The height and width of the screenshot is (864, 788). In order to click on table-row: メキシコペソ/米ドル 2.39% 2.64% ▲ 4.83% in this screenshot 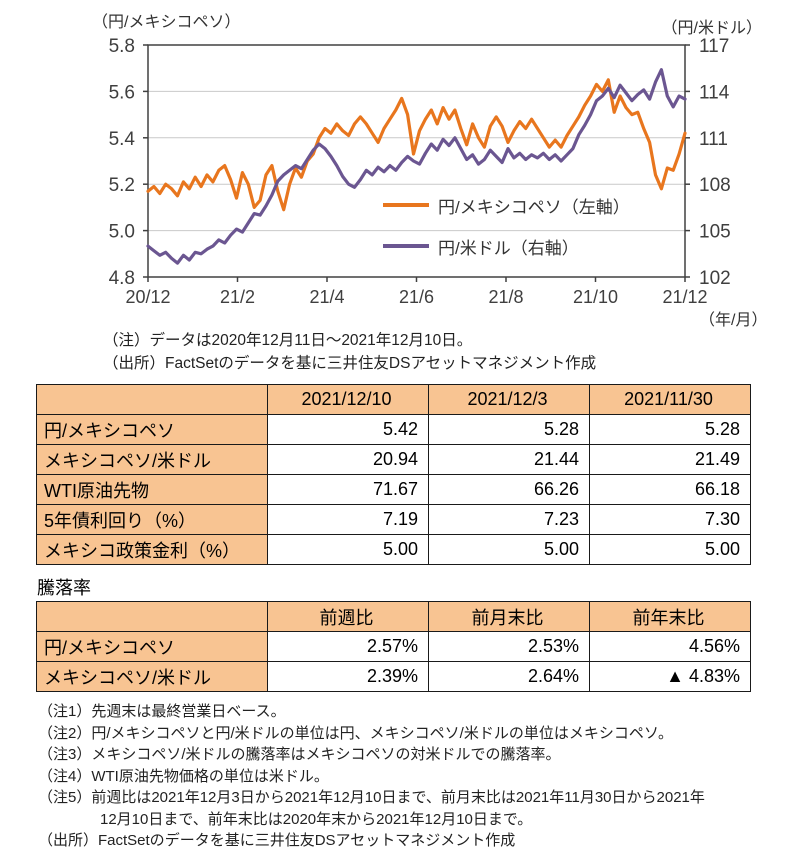, I will do `click(393, 676)`.